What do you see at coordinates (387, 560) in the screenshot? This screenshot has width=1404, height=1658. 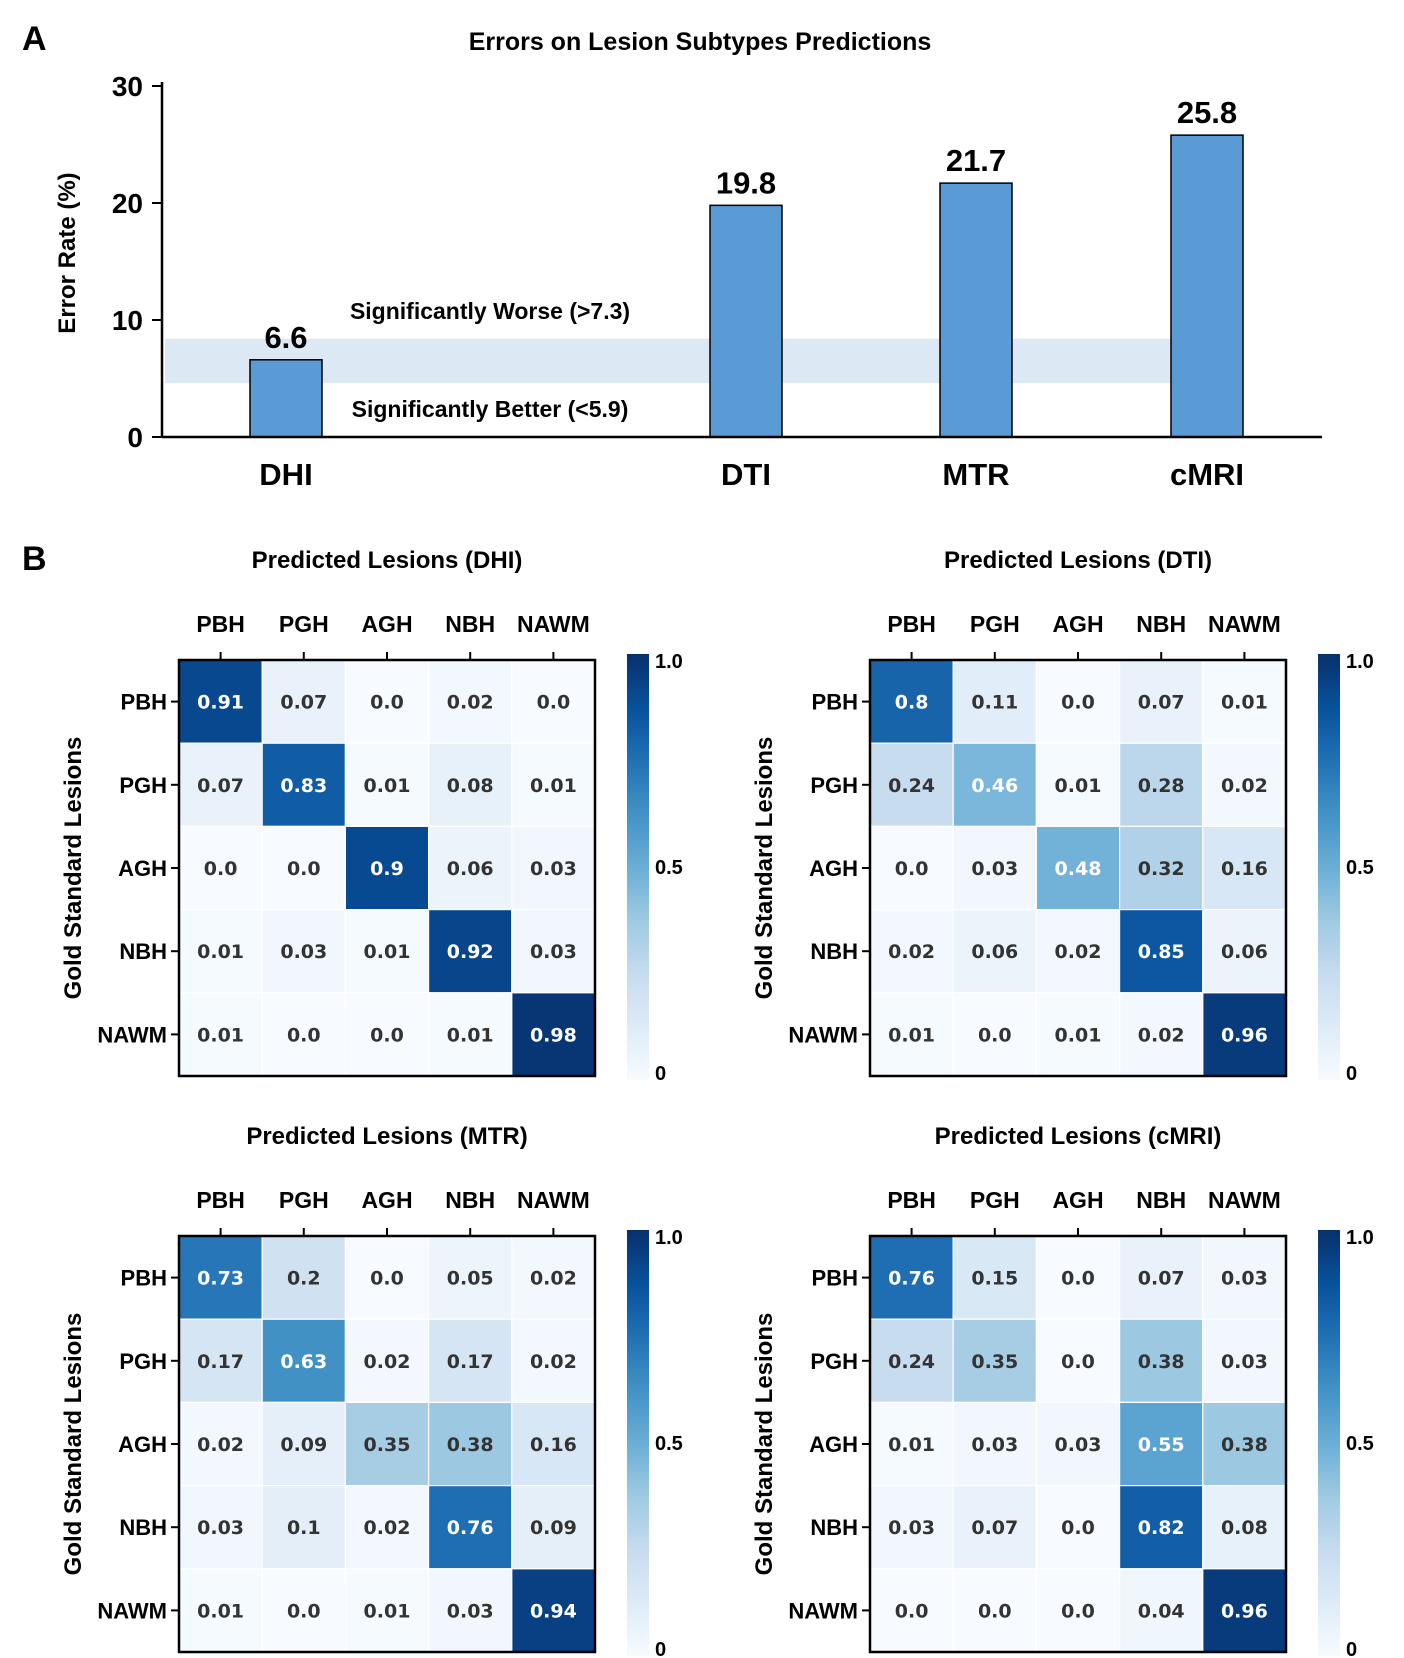 I see `heatmap-title: Predicted Lesions (DHI)` at bounding box center [387, 560].